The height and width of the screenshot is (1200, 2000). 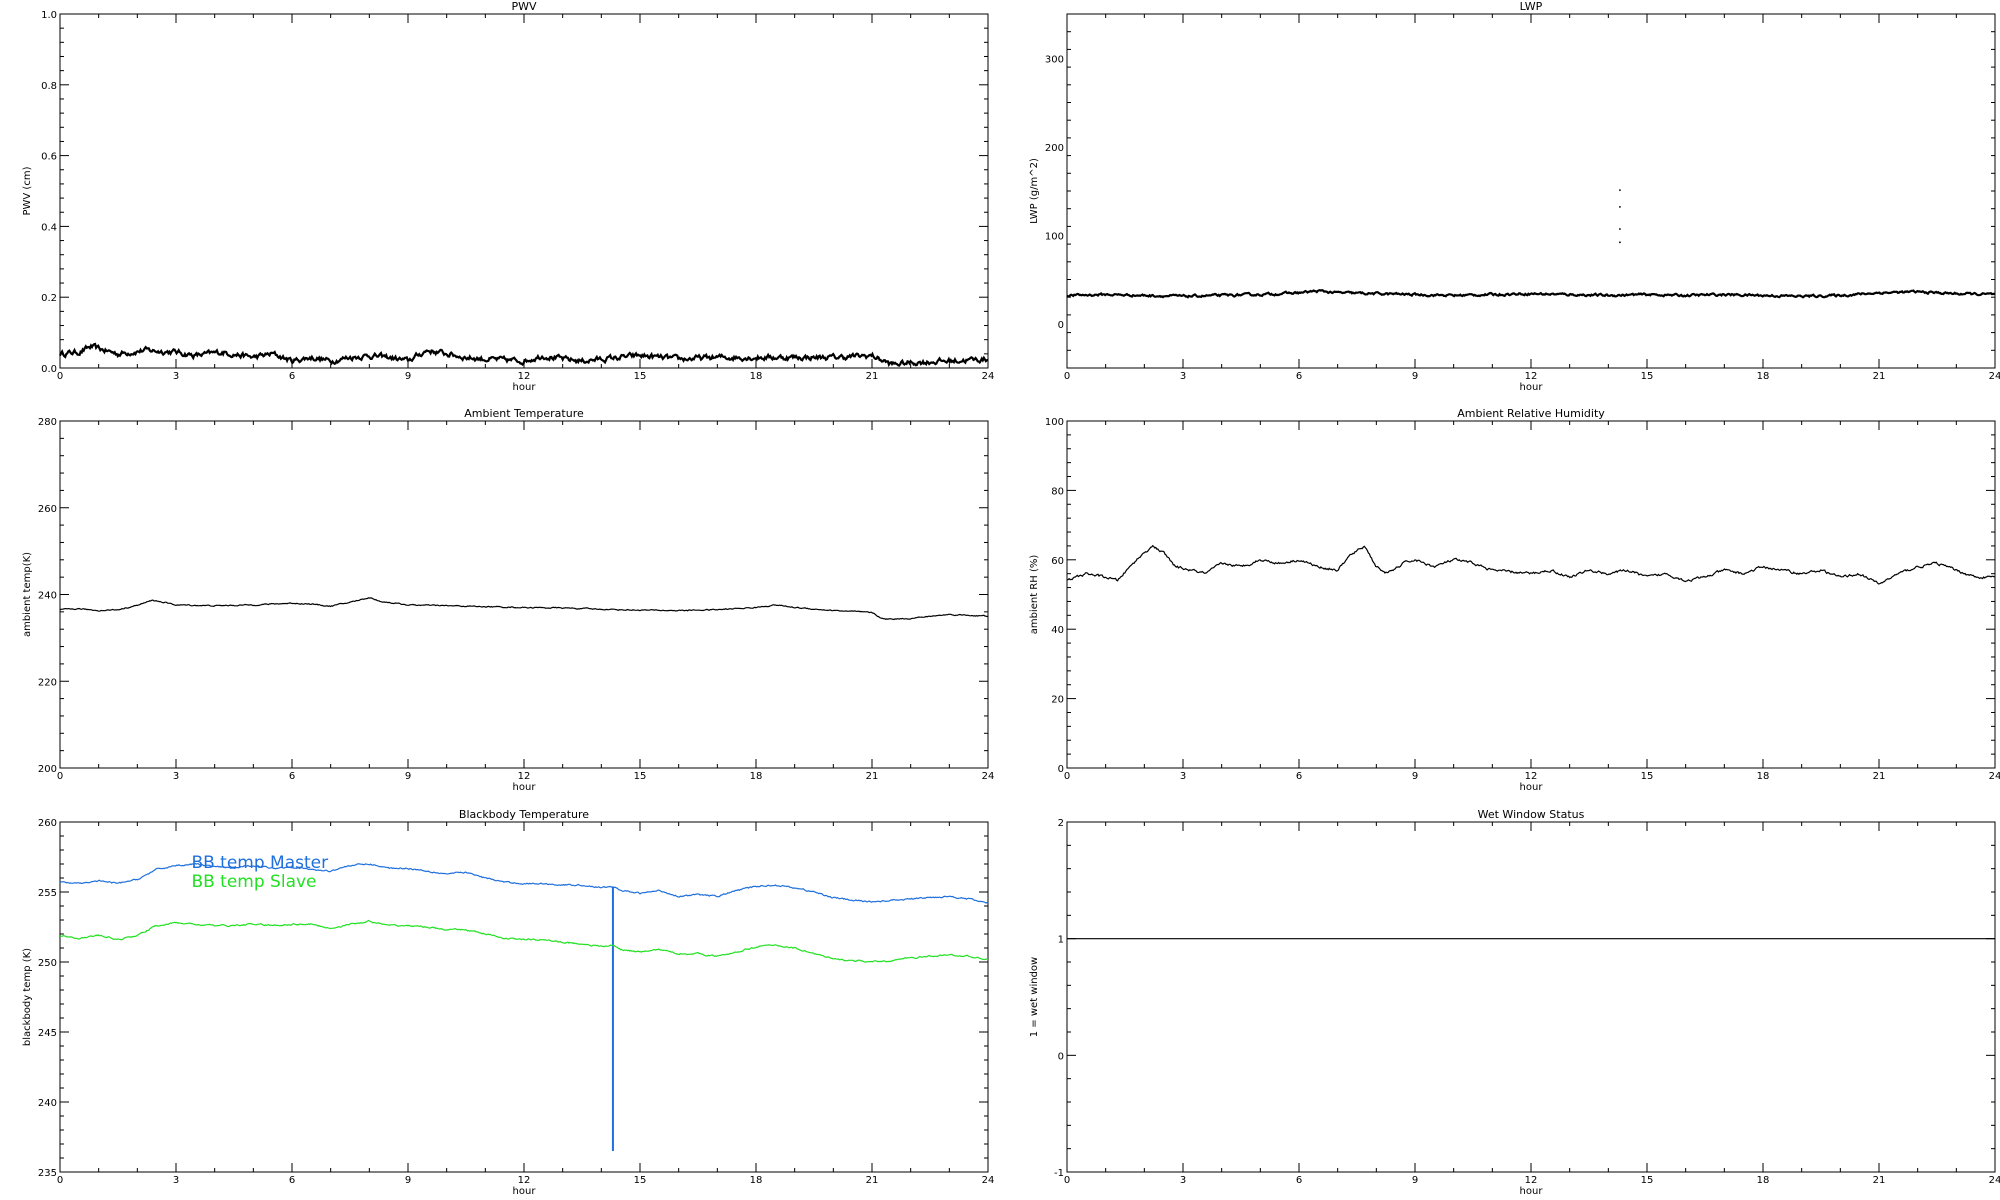 What do you see at coordinates (524, 6) in the screenshot?
I see `chart-title: PWV` at bounding box center [524, 6].